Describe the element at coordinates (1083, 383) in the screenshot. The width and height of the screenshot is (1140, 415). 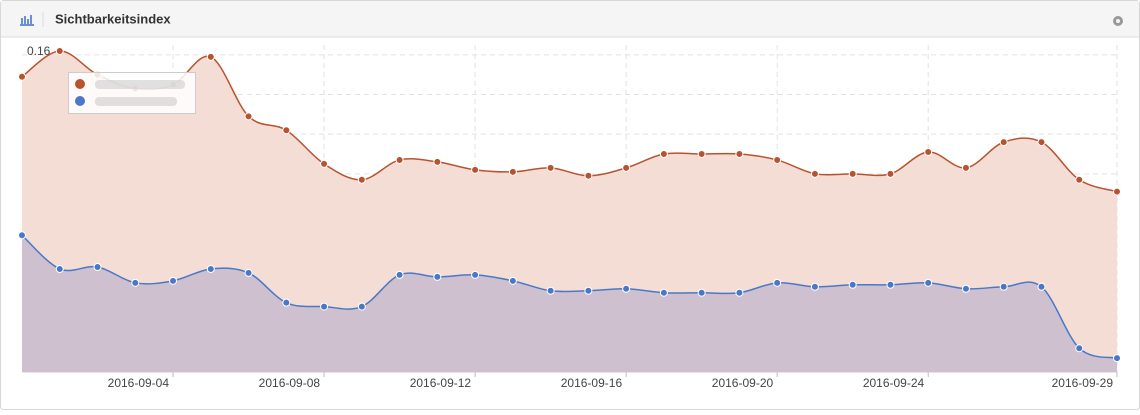
I see `x-tick-label: 2016-09-29` at that location.